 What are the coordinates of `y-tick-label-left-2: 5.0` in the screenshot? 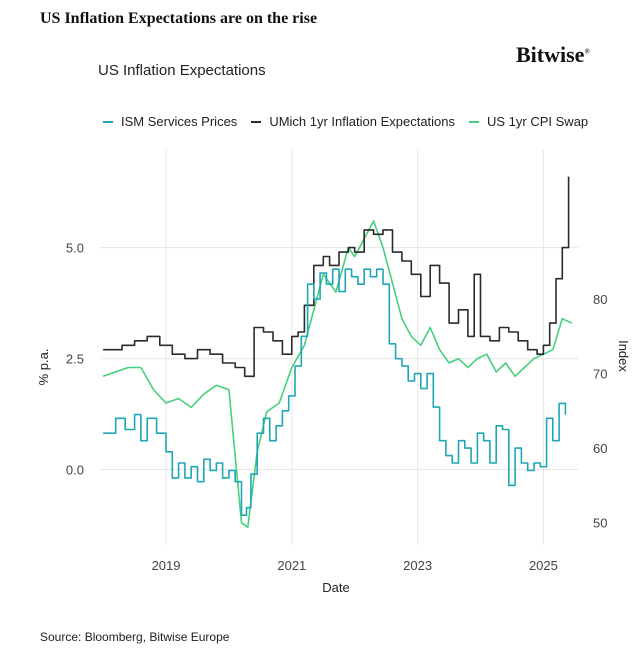 It's located at (75, 248).